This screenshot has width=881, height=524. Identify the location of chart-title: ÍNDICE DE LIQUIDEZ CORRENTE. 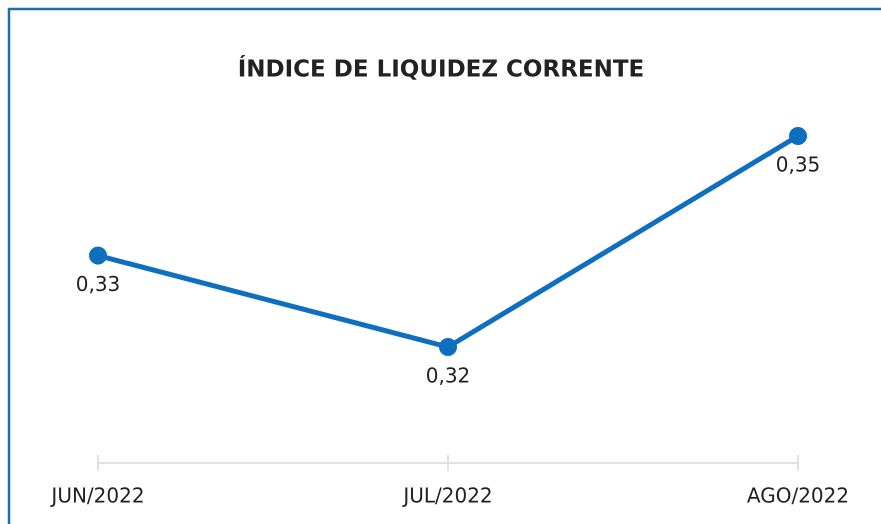
(441, 69).